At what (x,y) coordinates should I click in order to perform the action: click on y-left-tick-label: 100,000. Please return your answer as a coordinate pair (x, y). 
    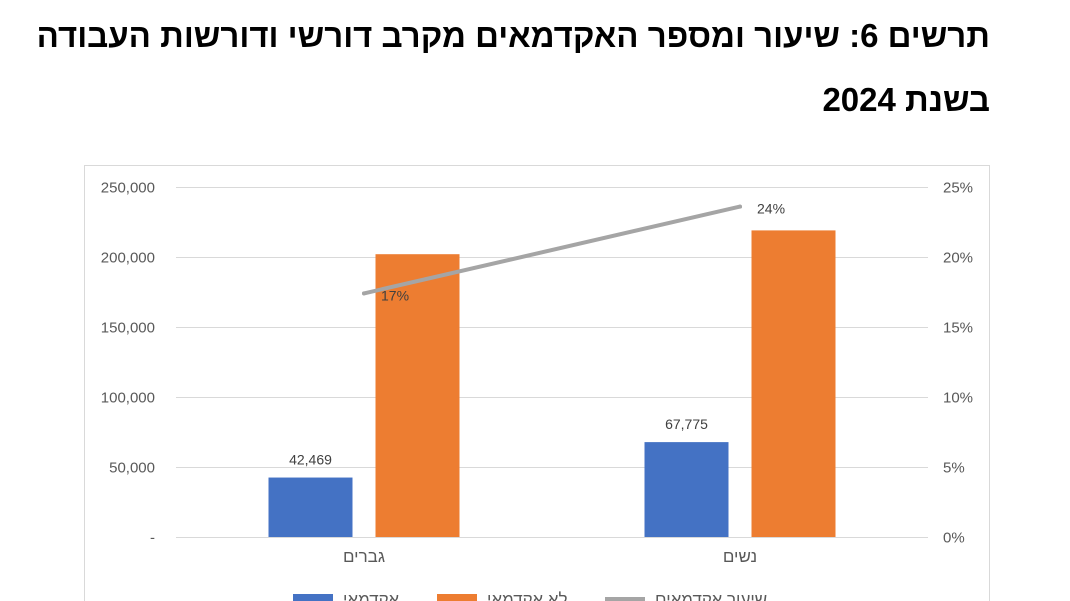
    Looking at the image, I should click on (128, 398).